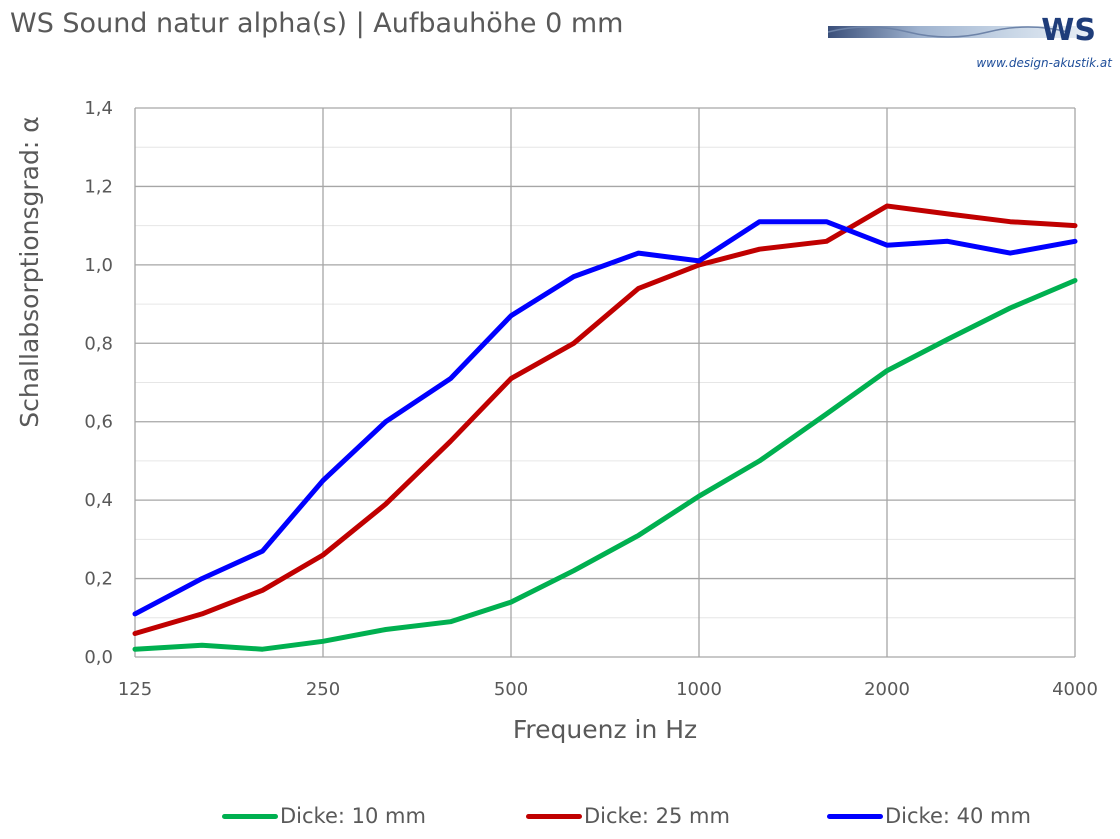  I want to click on logo-graphic: WS, so click(961, 30).